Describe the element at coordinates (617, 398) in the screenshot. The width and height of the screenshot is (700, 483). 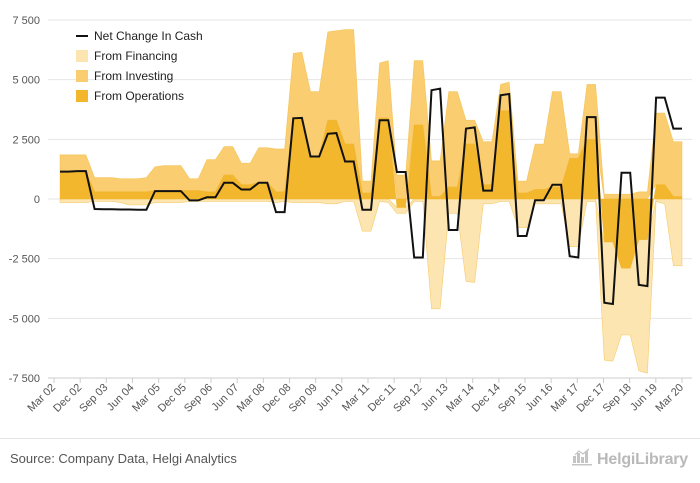
I see `x-tick-label: Sep 18` at that location.